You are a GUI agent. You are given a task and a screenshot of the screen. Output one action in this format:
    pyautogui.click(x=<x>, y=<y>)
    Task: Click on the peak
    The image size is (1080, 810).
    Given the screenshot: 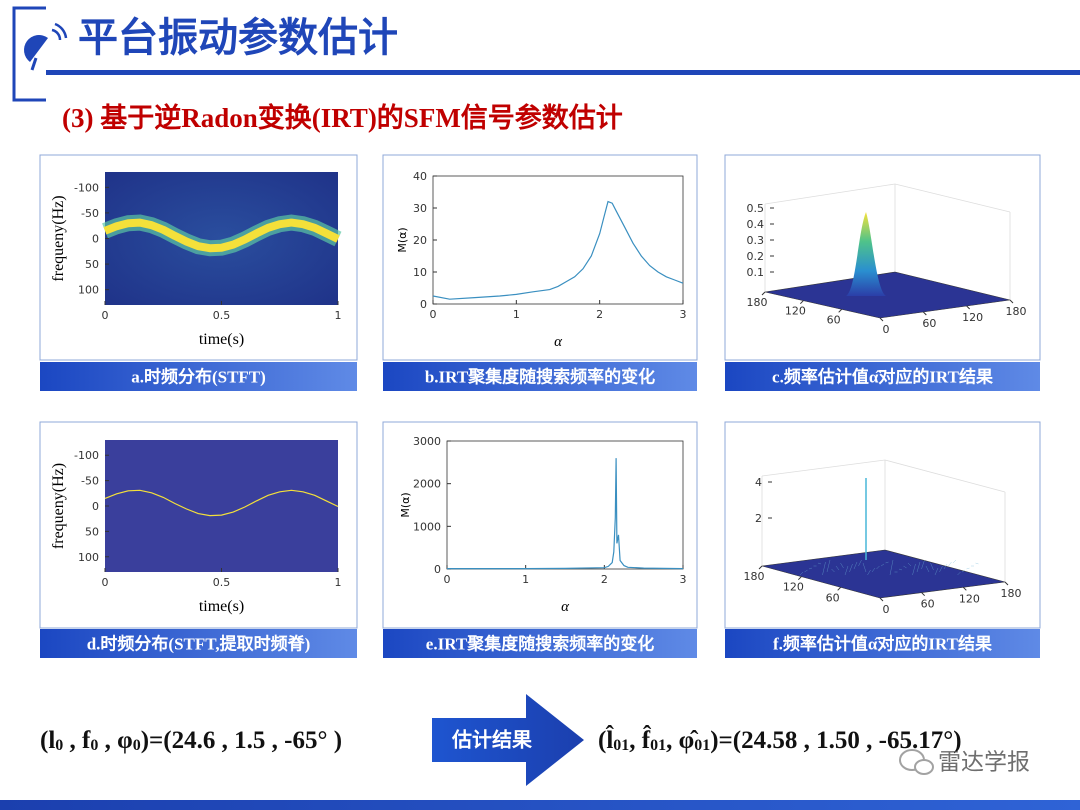 What is the action you would take?
    pyautogui.click(x=866, y=254)
    